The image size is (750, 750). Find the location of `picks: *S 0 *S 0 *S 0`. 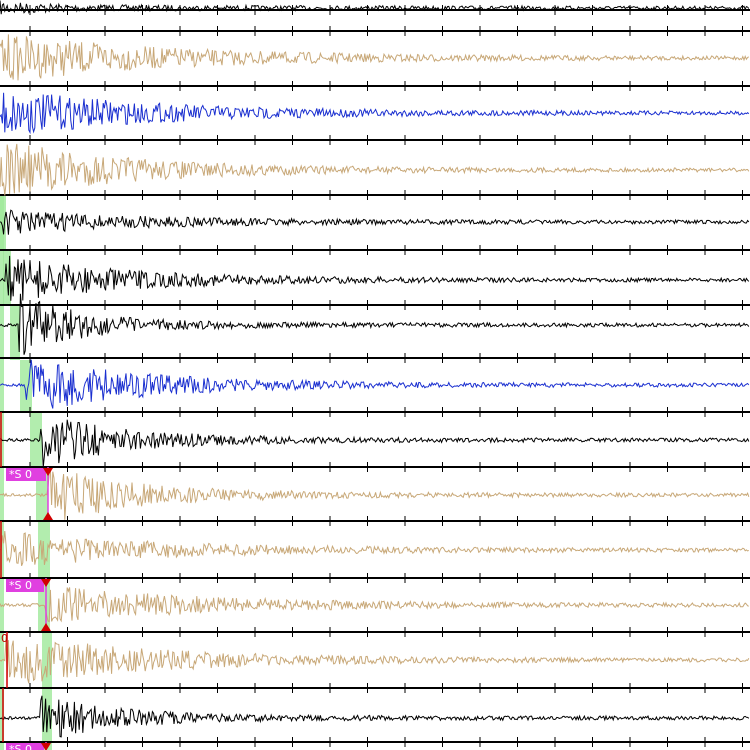

picks: *S 0 *S 0 *S 0 is located at coordinates (26, 581).